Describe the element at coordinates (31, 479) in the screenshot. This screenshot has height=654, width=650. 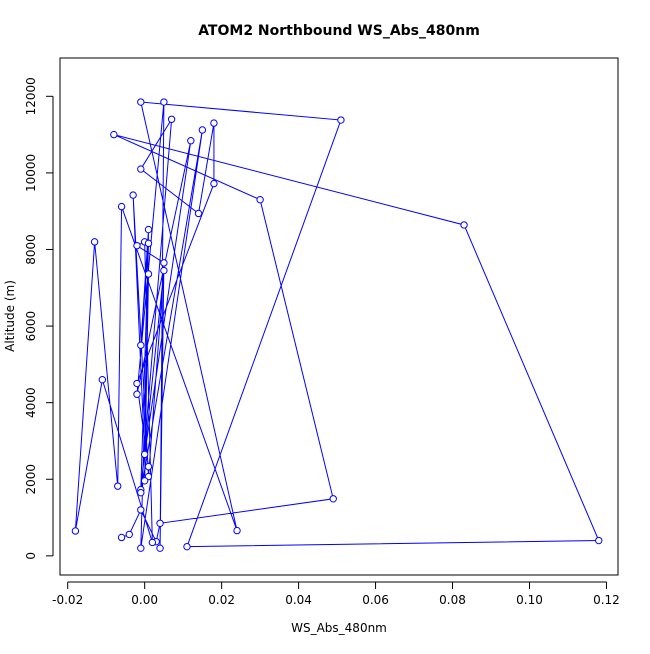
I see `y-tick-label: 2000` at that location.